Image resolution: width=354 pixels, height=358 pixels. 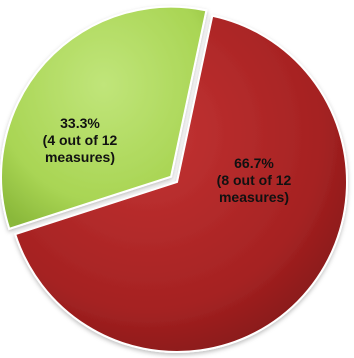 What do you see at coordinates (254, 163) in the screenshot?
I see `slice-label-line: 66.7%` at bounding box center [254, 163].